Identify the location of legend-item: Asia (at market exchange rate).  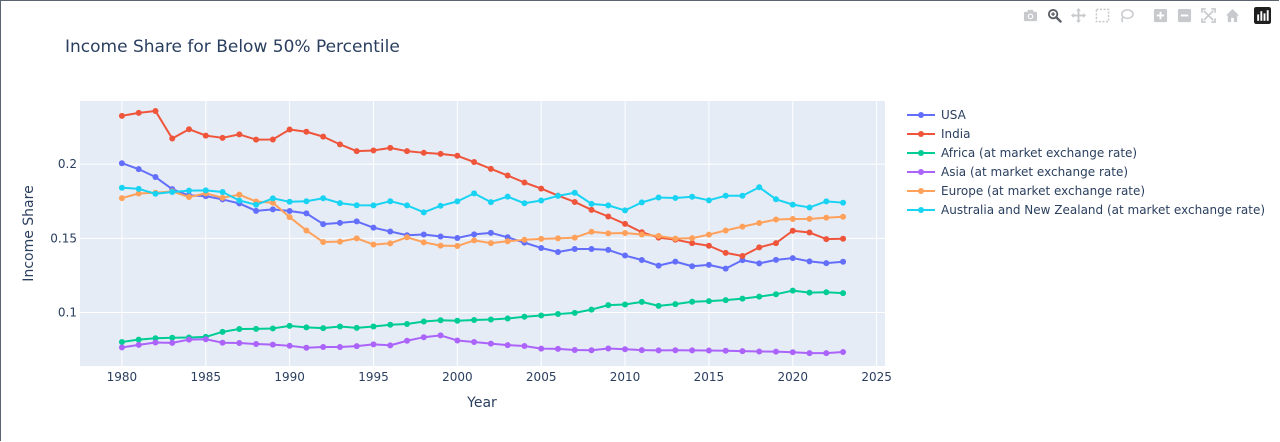
(1017, 172).